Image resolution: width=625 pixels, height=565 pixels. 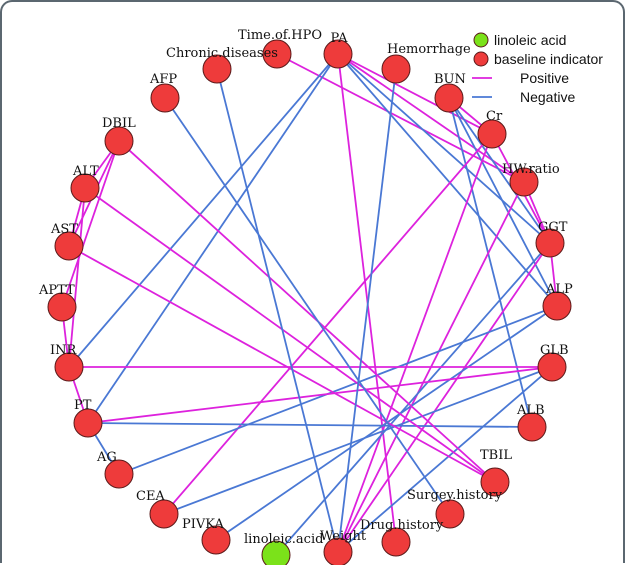 What do you see at coordinates (429, 49) in the screenshot?
I see `node-label-hemorrhage: Hemorrhage` at bounding box center [429, 49].